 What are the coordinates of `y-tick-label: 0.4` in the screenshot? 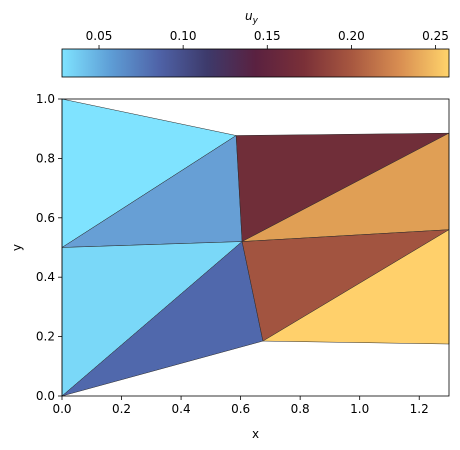 It's located at (45, 277).